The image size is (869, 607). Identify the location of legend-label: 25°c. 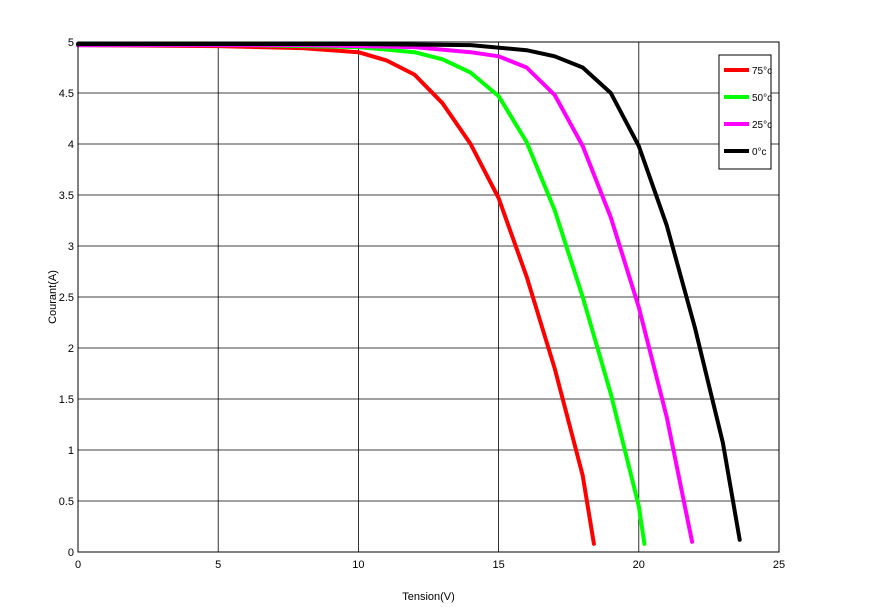
(762, 125).